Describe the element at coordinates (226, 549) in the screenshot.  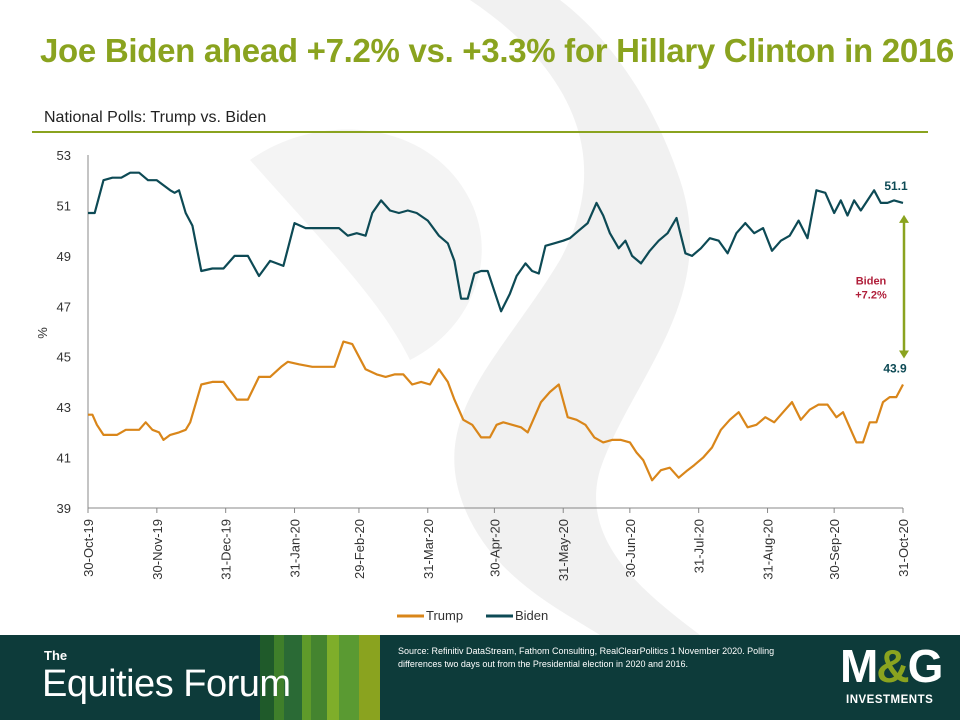
I see `x-tick-label: 31-Dec-19` at that location.